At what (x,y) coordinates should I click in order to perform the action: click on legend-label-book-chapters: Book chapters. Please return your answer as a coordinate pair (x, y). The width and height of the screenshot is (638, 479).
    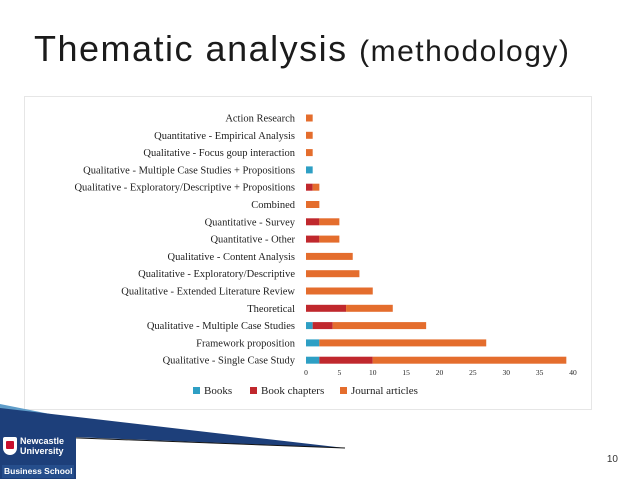
    Looking at the image, I should click on (292, 391).